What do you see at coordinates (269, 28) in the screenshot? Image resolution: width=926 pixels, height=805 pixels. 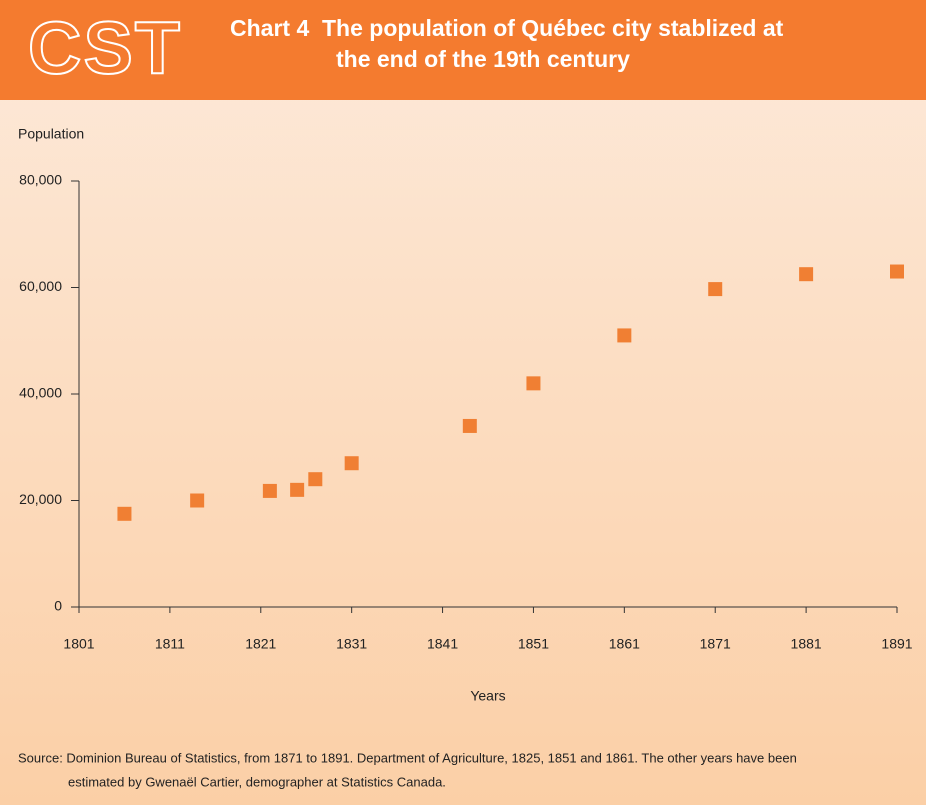 I see `chart-label: Chart 4` at bounding box center [269, 28].